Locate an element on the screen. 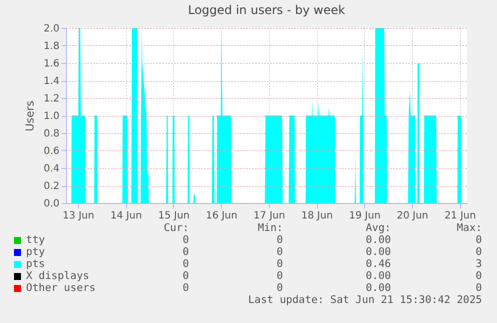 The image size is (497, 323). legend-label: pty is located at coordinates (35, 252).